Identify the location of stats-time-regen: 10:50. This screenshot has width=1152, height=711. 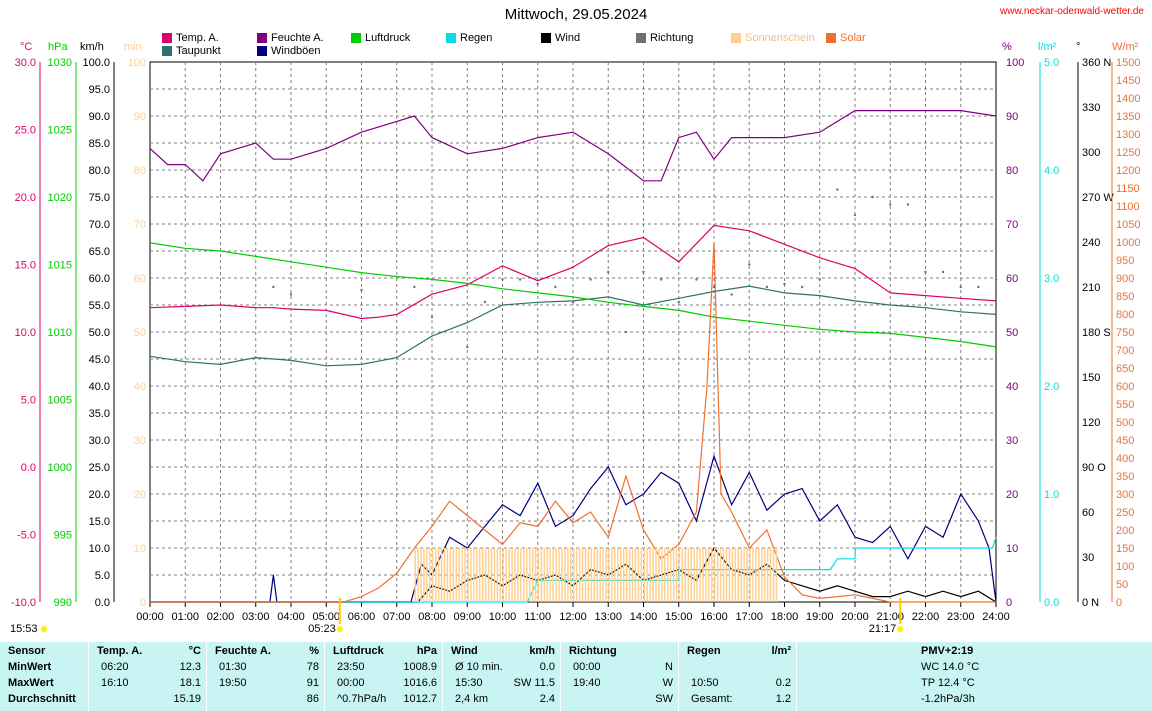
(705, 683).